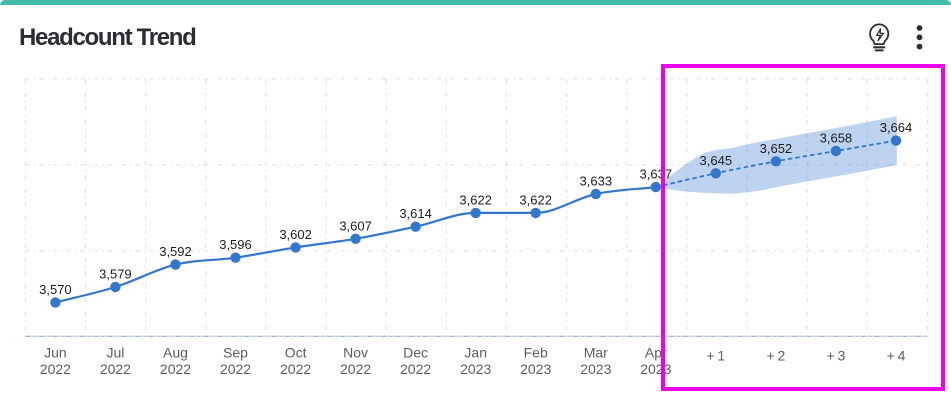  What do you see at coordinates (716, 160) in the screenshot?
I see `svg-text: 3,645` at bounding box center [716, 160].